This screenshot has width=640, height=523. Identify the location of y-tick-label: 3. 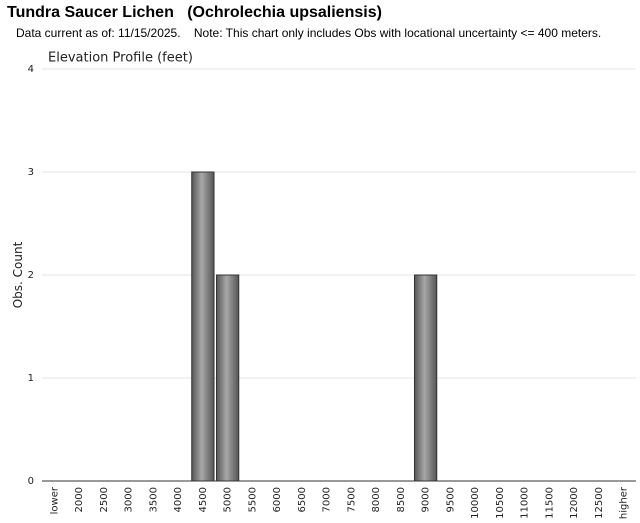
(31, 172).